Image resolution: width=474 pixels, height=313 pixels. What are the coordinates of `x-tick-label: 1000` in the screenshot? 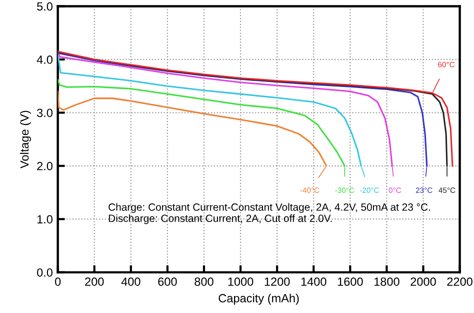 It's located at (241, 281).